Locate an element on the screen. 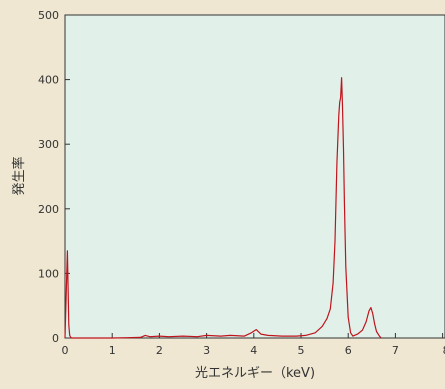  y-tick-label: 0 is located at coordinates (55, 338).